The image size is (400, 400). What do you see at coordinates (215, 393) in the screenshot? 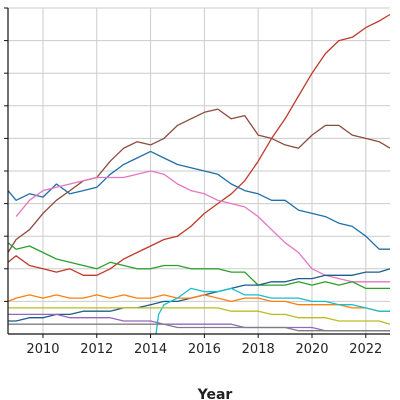
I see `x-axis-title: Year` at bounding box center [215, 393].